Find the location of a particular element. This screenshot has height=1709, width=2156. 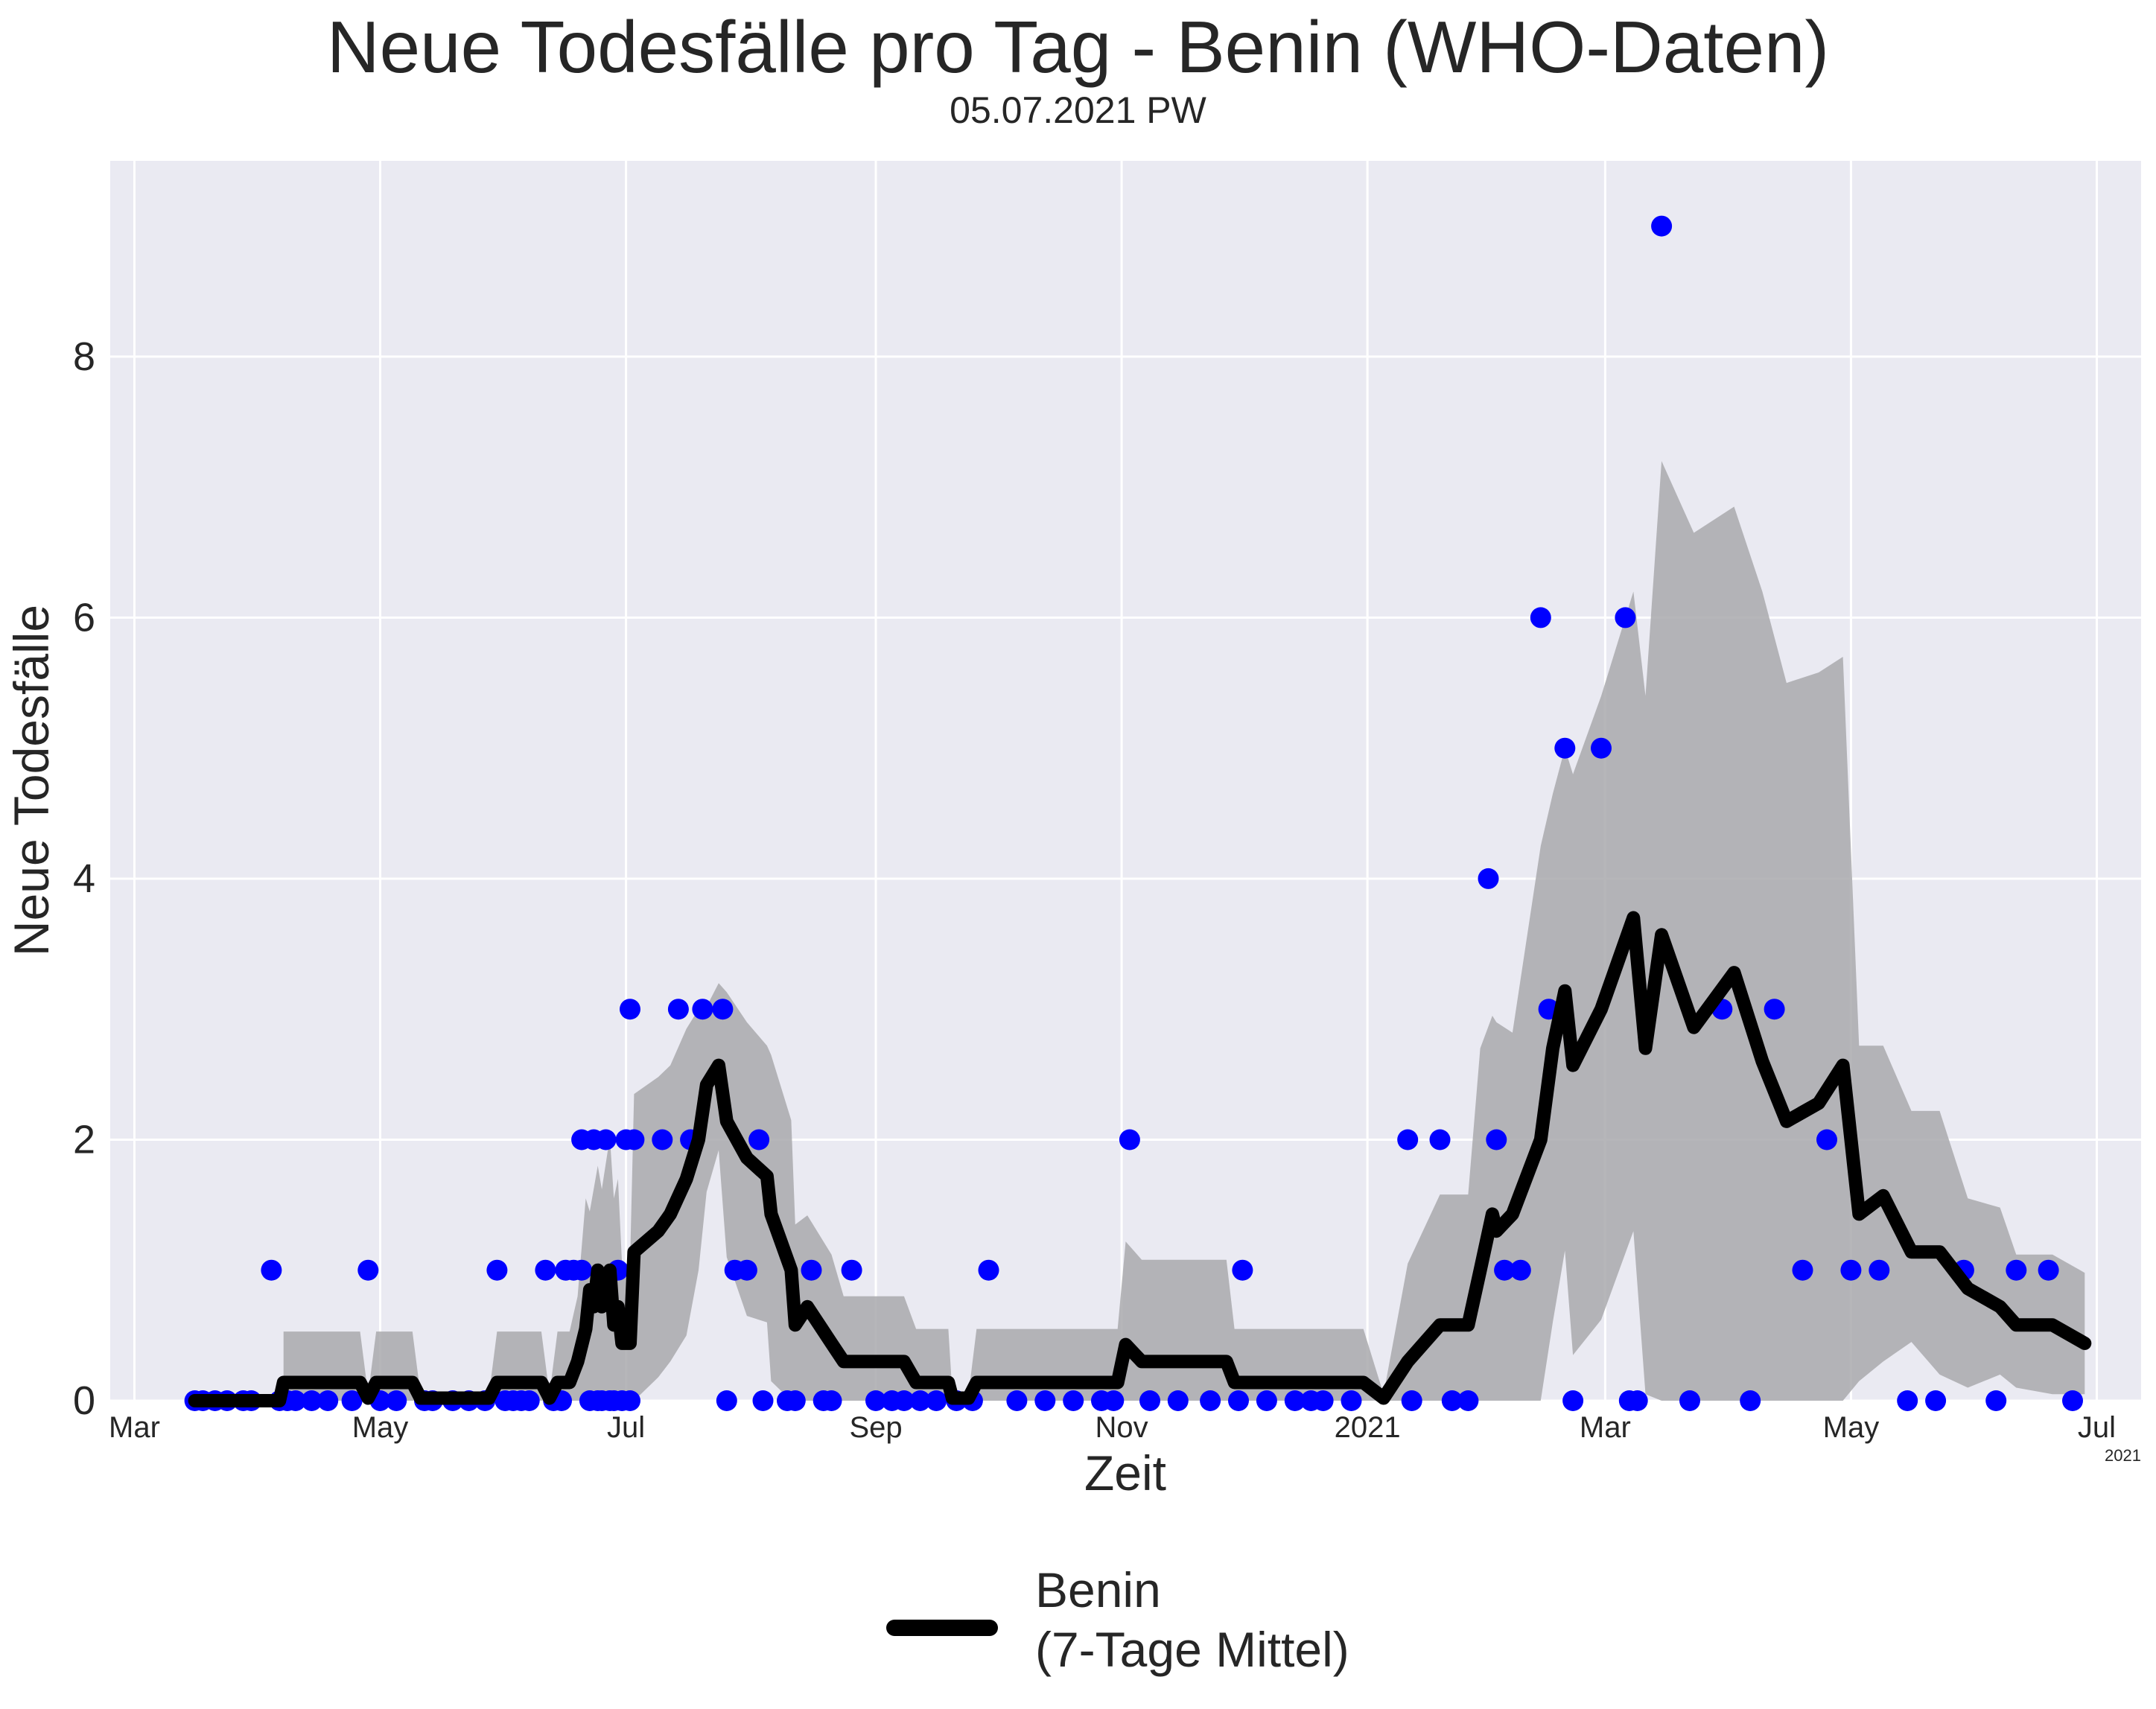

chart-subtitle: 05.07.2021 PW is located at coordinates (1078, 110).